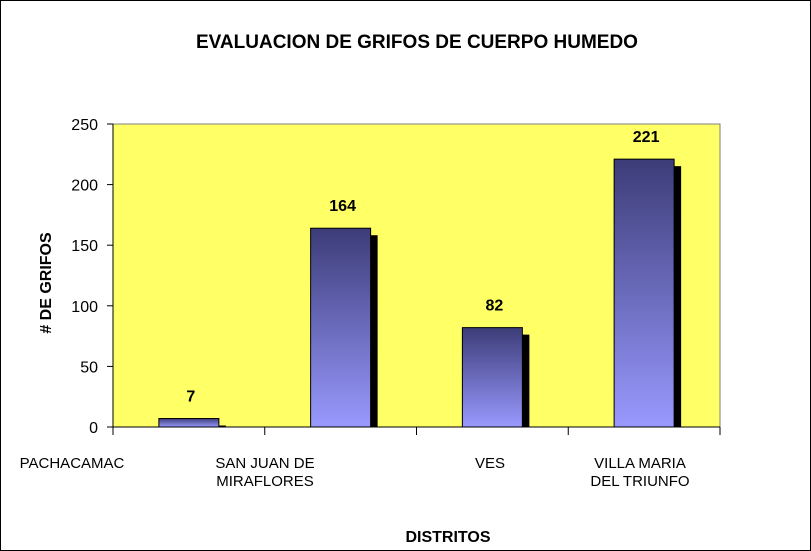 This screenshot has width=811, height=551. Describe the element at coordinates (640, 472) in the screenshot. I see `x-tick-label: VILLA MARIA DEL TRIUNFO` at that location.